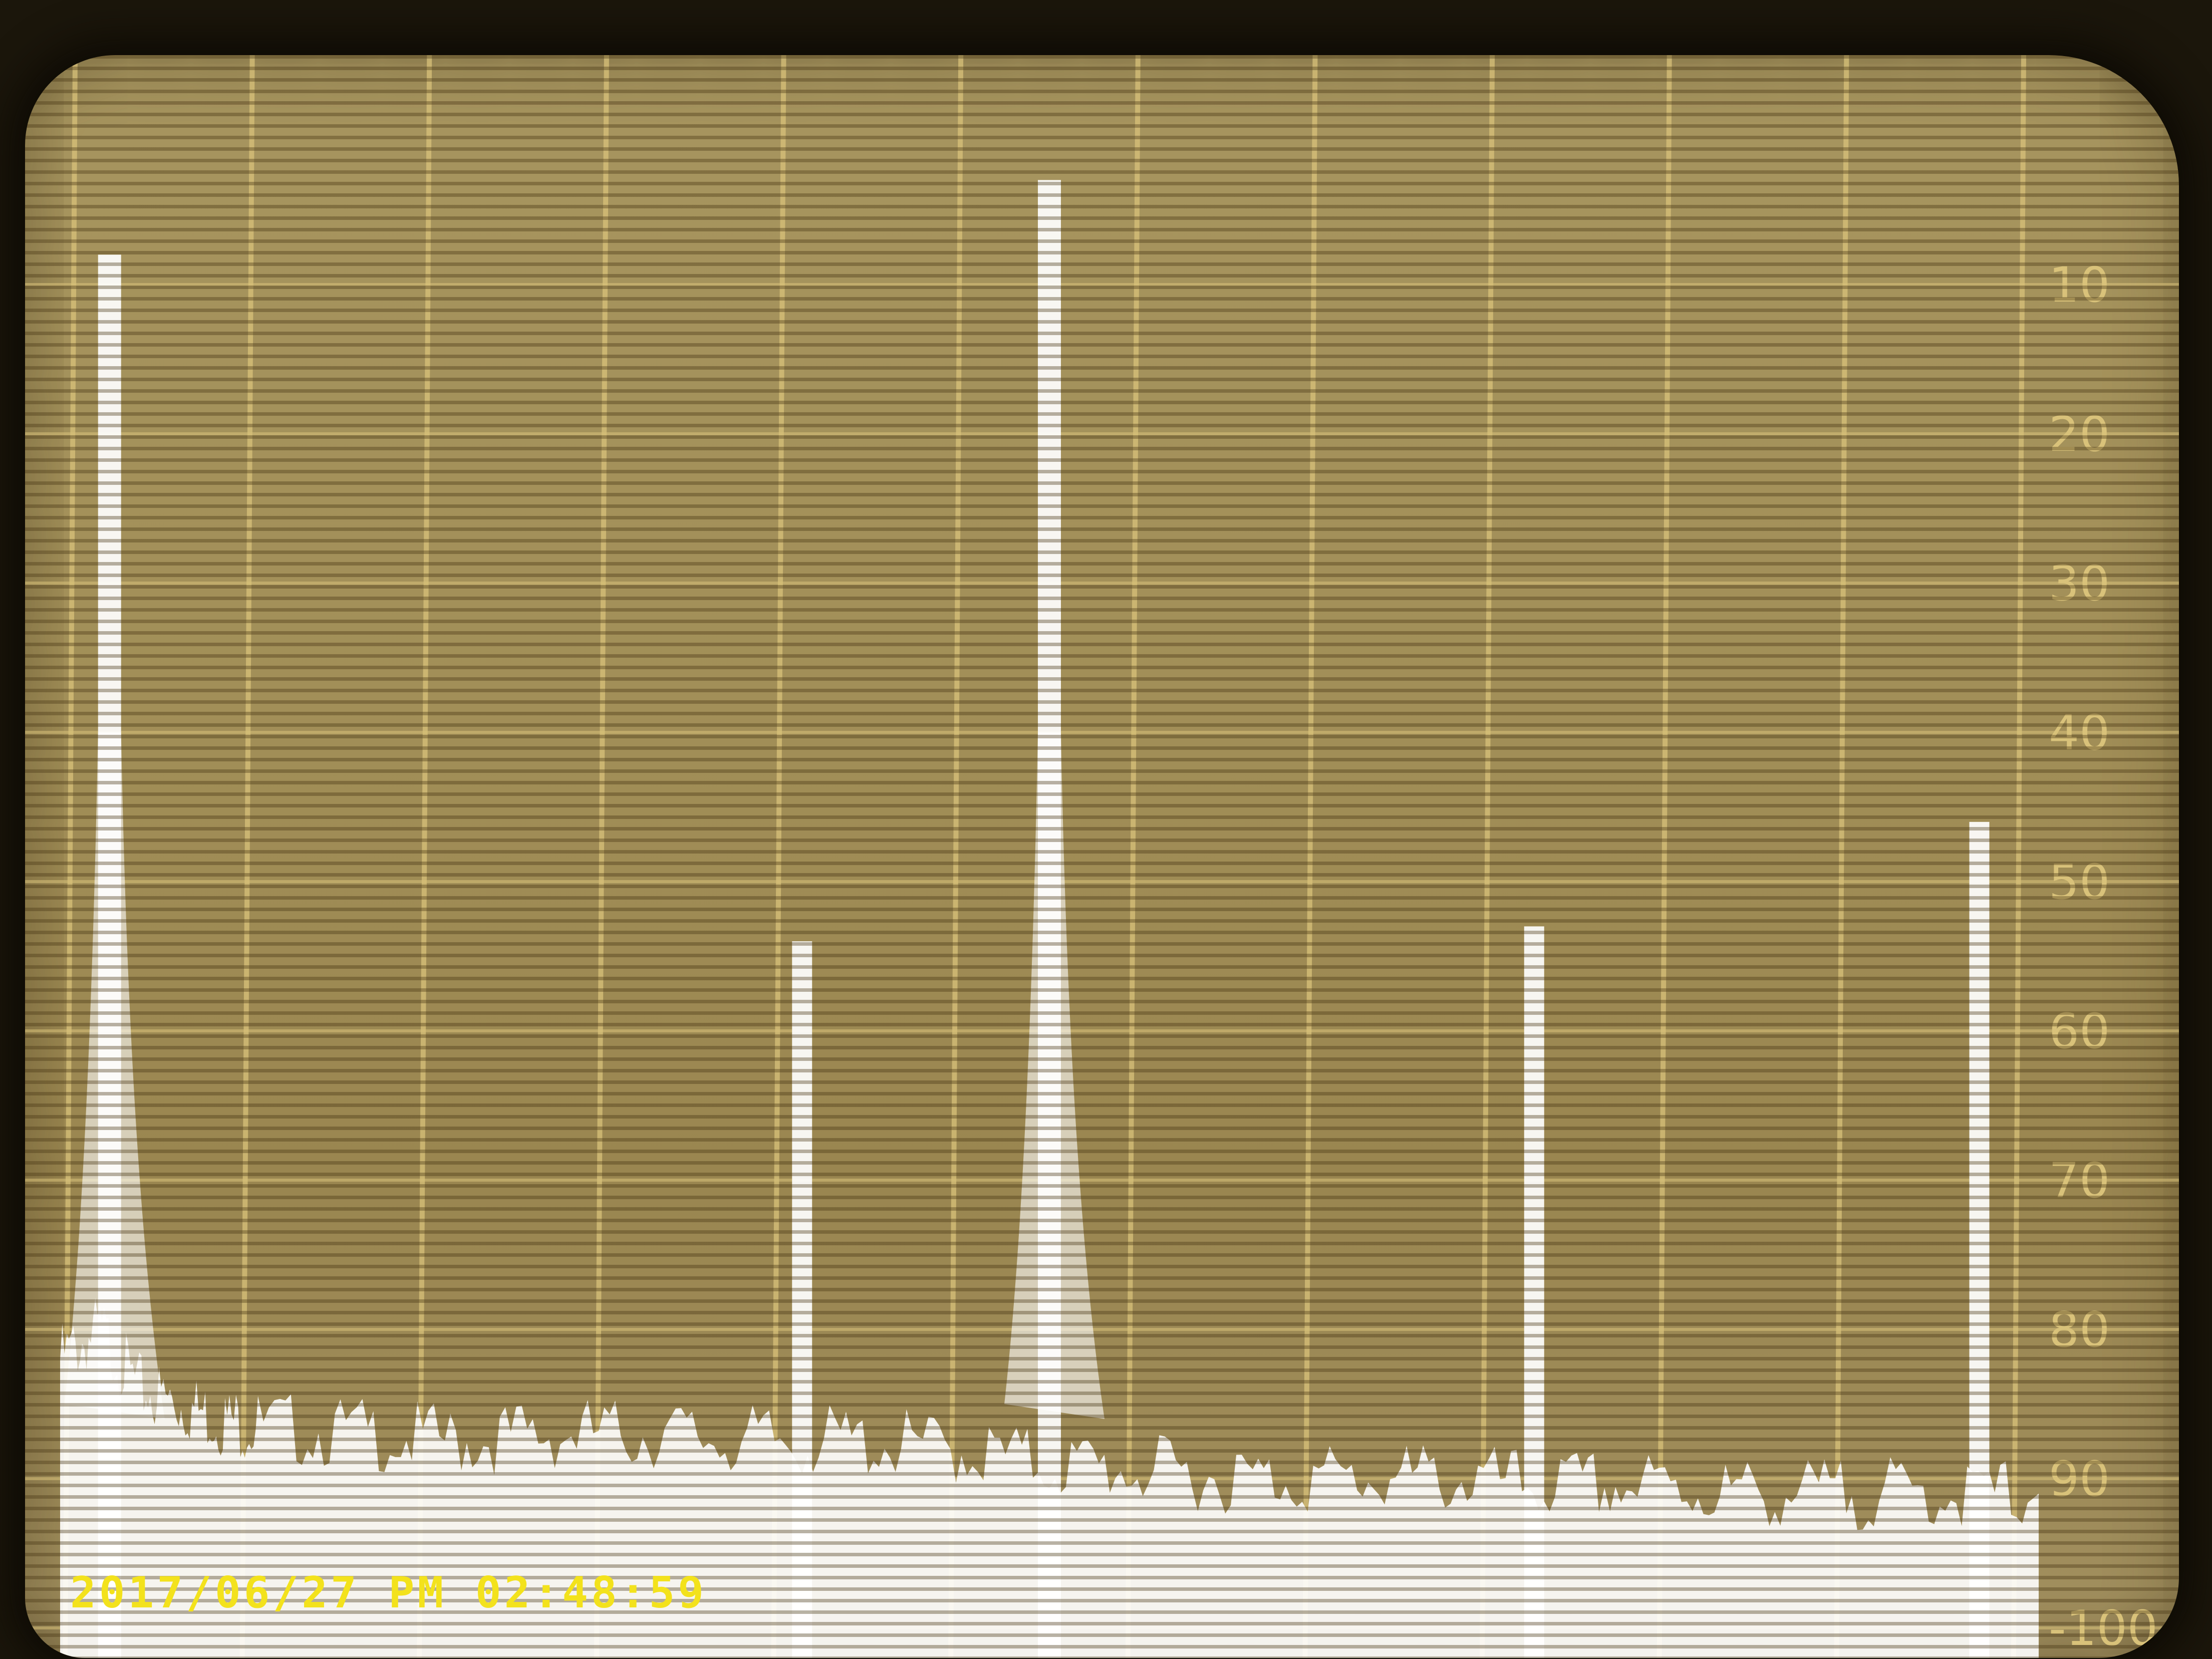  Describe the element at coordinates (2079, 1330) in the screenshot. I see `y-tick-label: 80` at that location.